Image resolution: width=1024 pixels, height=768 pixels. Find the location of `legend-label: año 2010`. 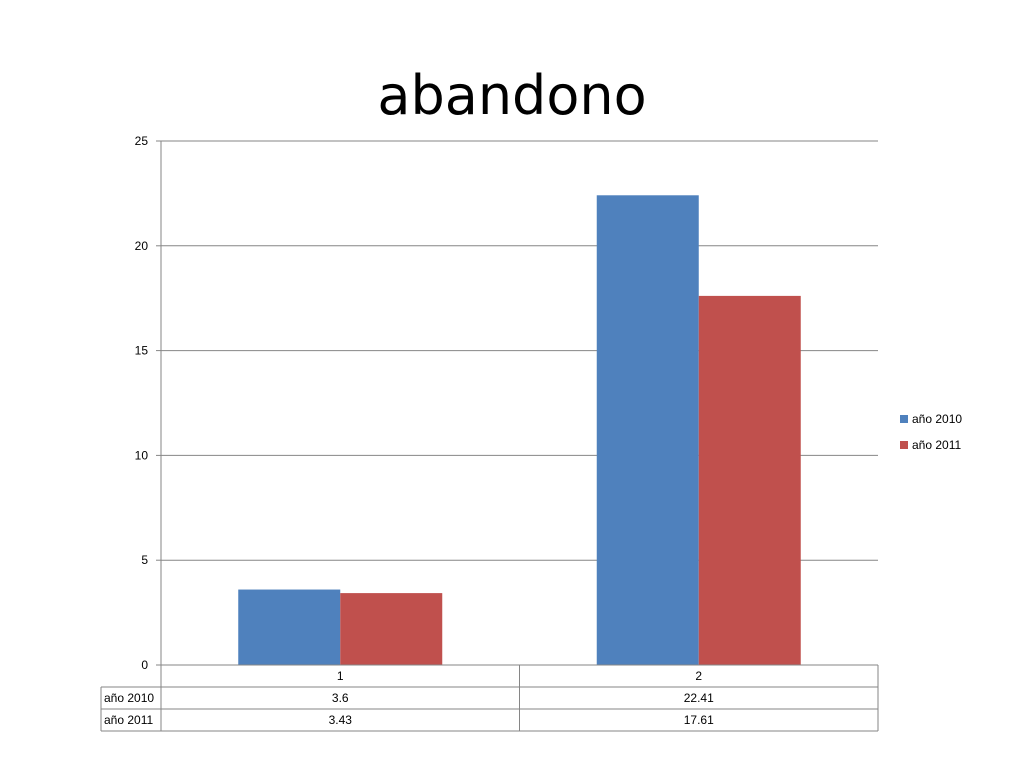

legend-label: año 2010 is located at coordinates (937, 419).